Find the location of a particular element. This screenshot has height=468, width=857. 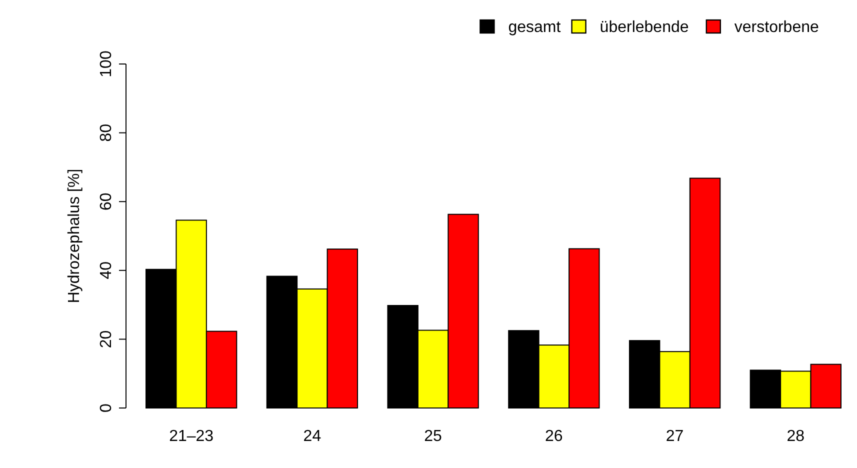

x-tick-label: 26 is located at coordinates (554, 436).